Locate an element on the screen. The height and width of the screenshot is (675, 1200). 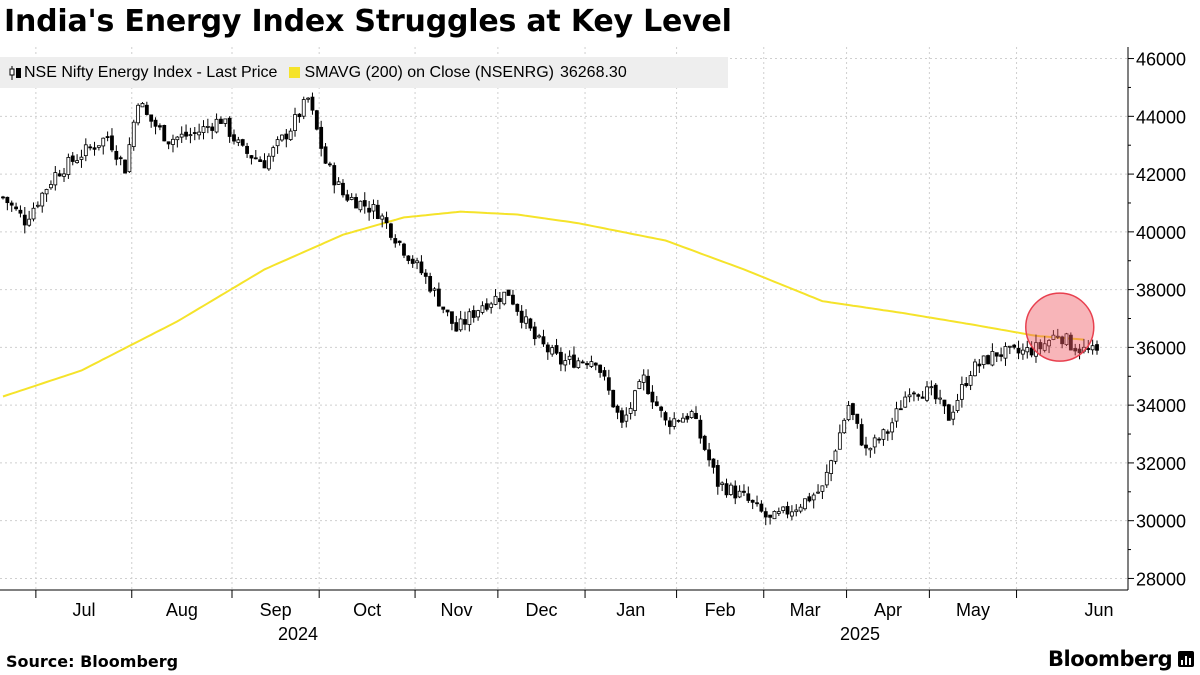
x-year-label: 2025 is located at coordinates (860, 634).